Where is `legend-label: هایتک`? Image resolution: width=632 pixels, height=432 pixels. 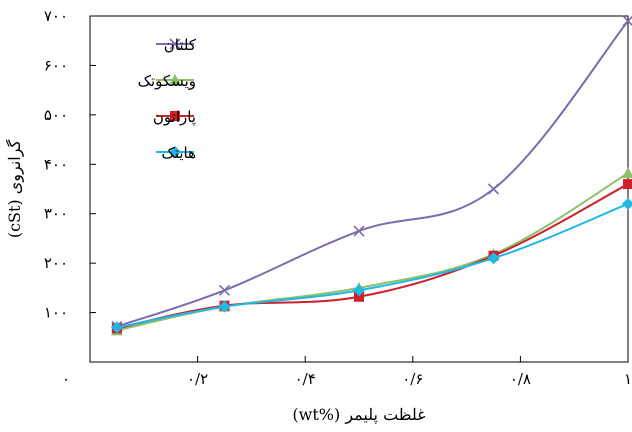
legend-label: هایتک is located at coordinates (178, 153).